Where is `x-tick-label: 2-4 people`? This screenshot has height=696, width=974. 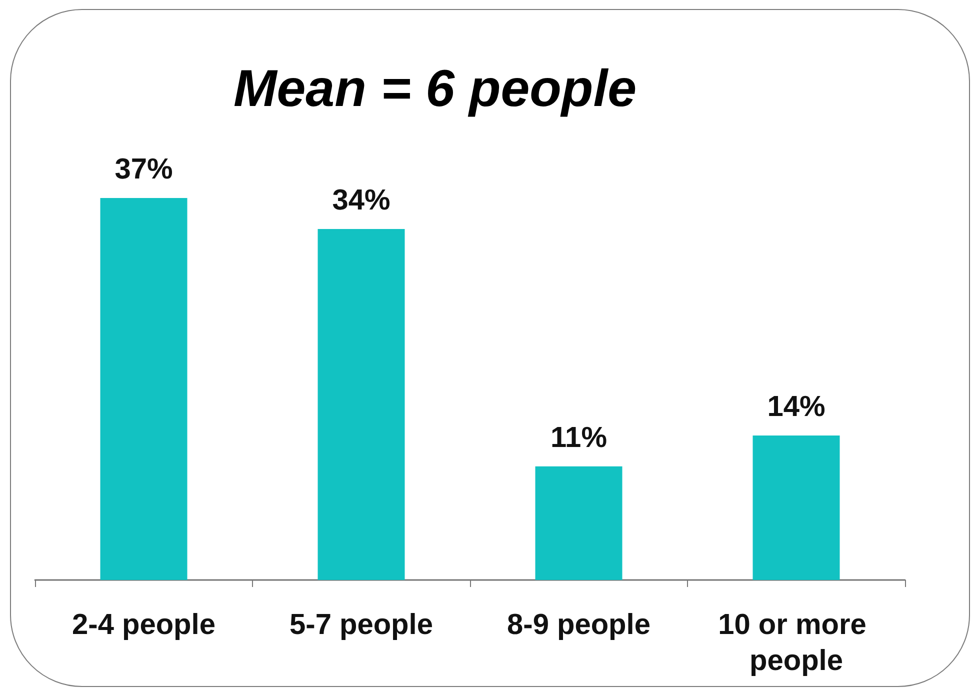
x-tick-label: 2-4 people is located at coordinates (144, 625).